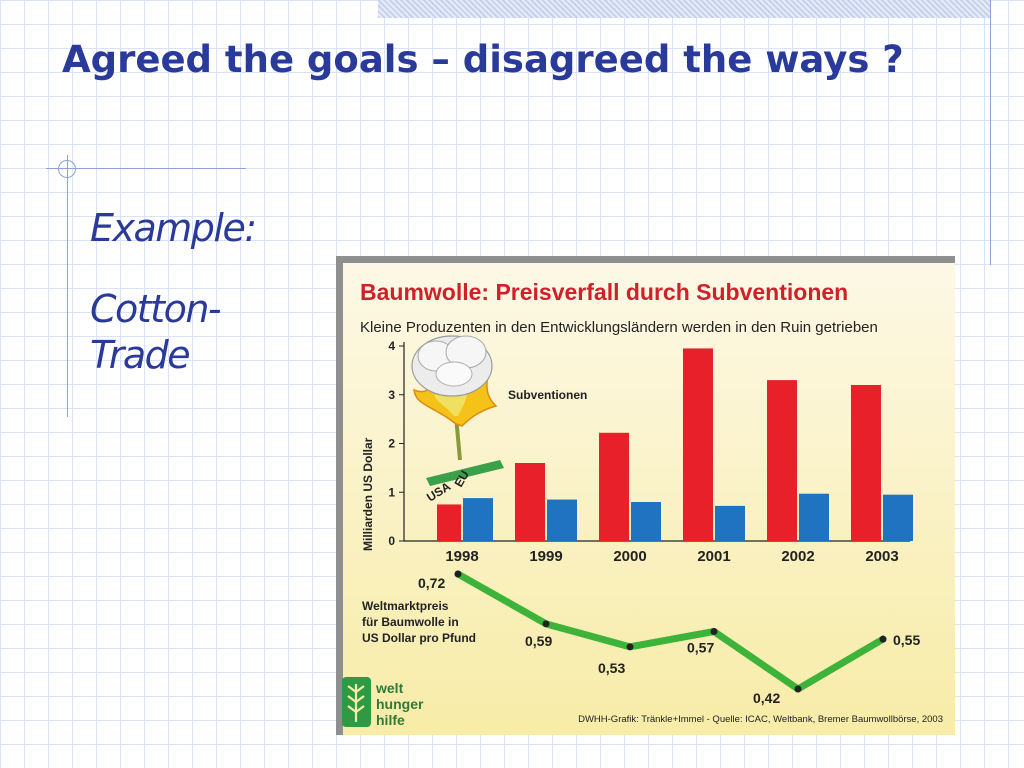 The height and width of the screenshot is (768, 1024). I want to click on price-point-2001, so click(714, 631).